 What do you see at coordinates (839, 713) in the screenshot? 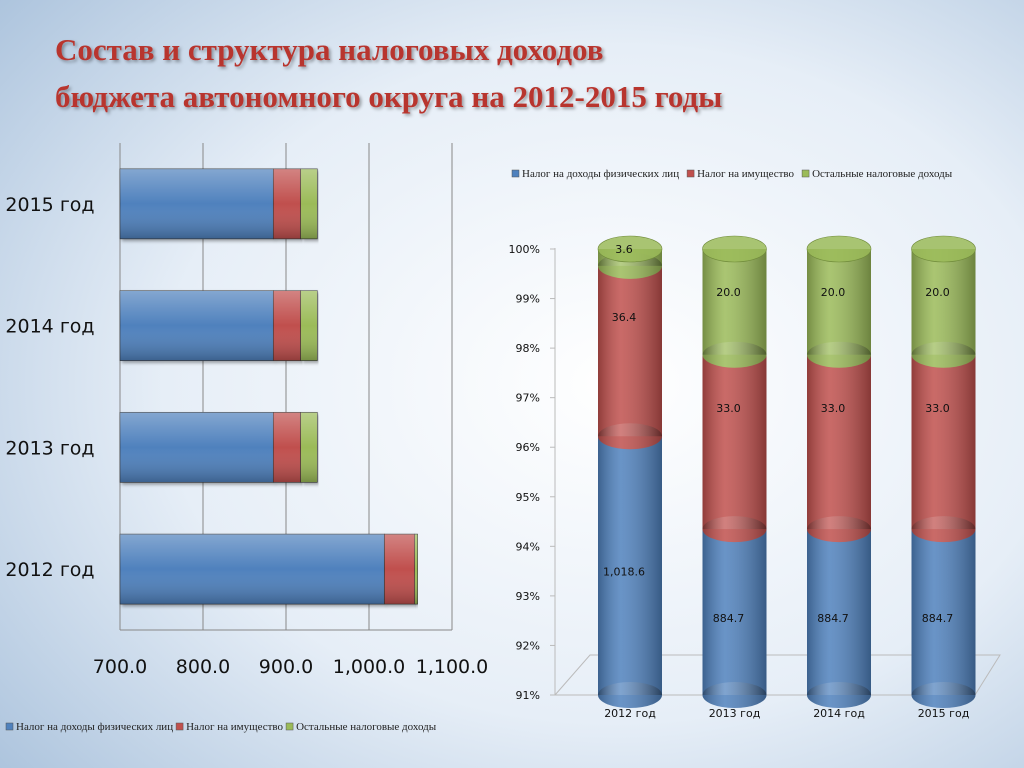
I see `x-tick-label: 2014 год` at bounding box center [839, 713].